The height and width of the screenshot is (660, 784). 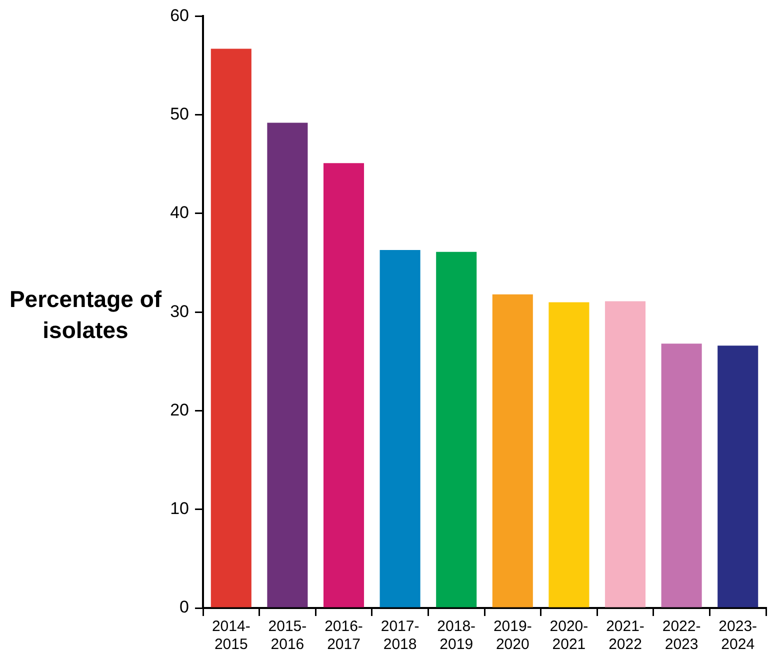 What do you see at coordinates (456, 636) in the screenshot?
I see `x-tick-label: 2018-2019` at bounding box center [456, 636].